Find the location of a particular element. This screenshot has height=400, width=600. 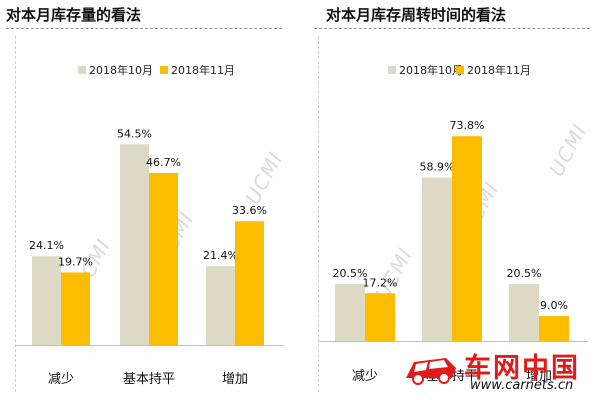

data-label: 46.7% is located at coordinates (163, 162).